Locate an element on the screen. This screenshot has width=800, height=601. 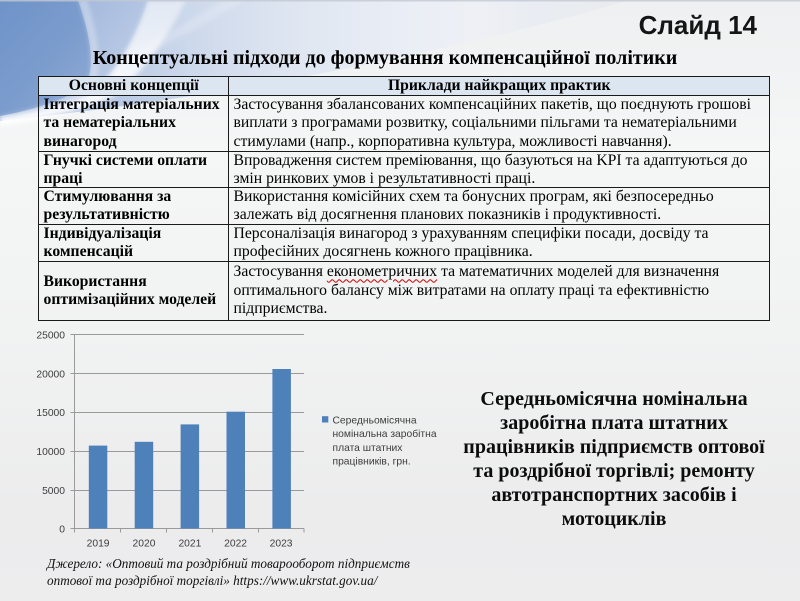
svg-text: 2019 is located at coordinates (98, 544).